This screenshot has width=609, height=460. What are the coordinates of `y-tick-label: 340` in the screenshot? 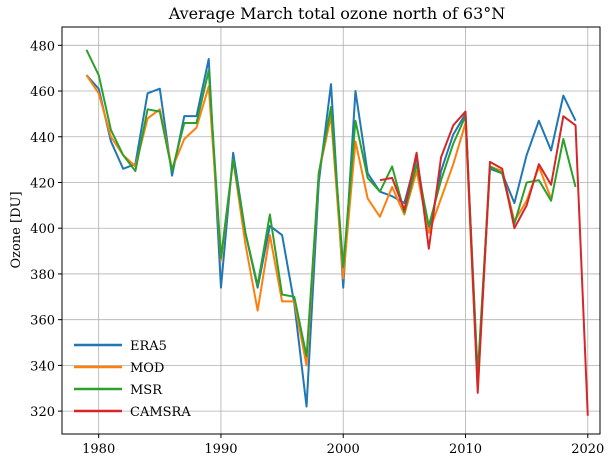 It's located at (42, 366).